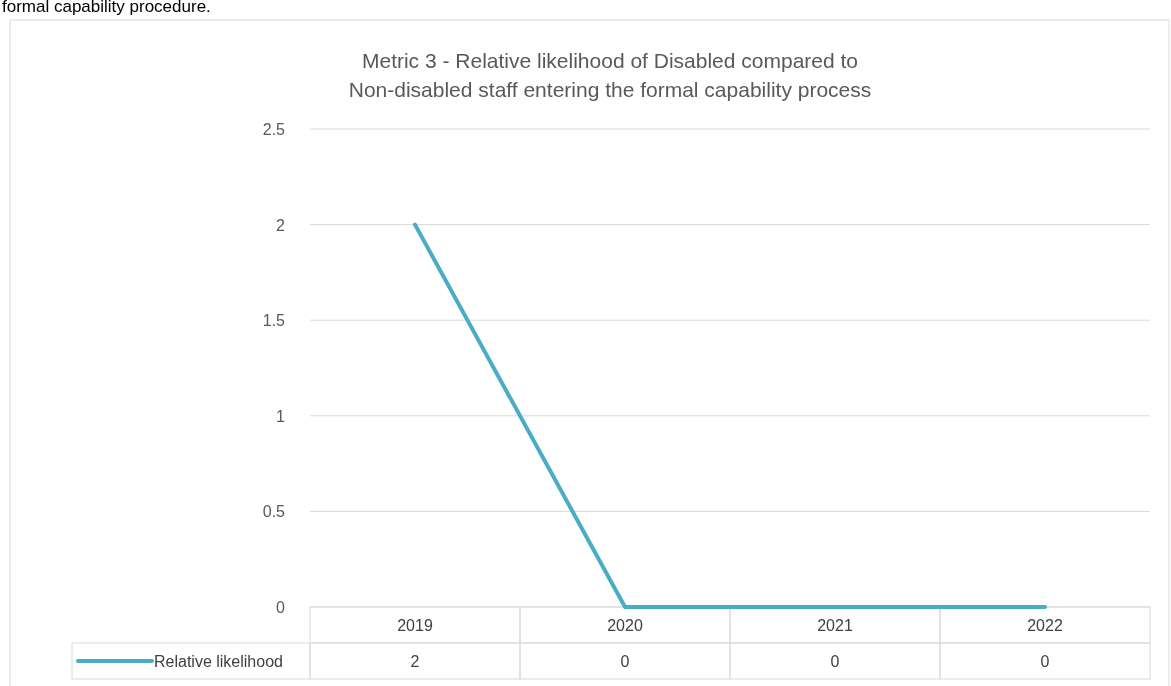 The image size is (1171, 686). I want to click on y-tick-label: 0, so click(281, 607).